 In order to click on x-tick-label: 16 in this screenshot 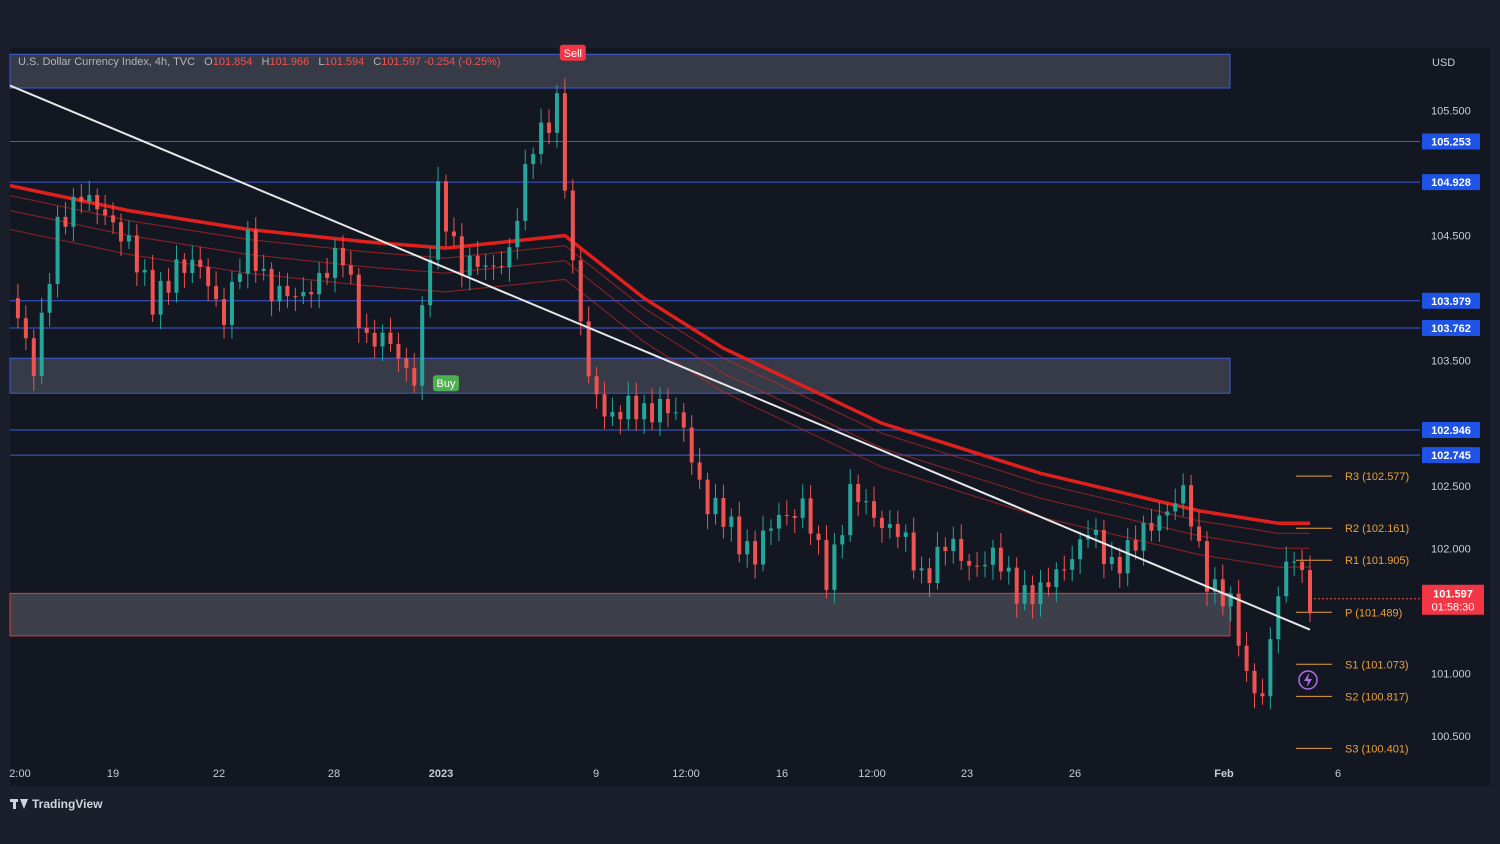, I will do `click(782, 774)`.